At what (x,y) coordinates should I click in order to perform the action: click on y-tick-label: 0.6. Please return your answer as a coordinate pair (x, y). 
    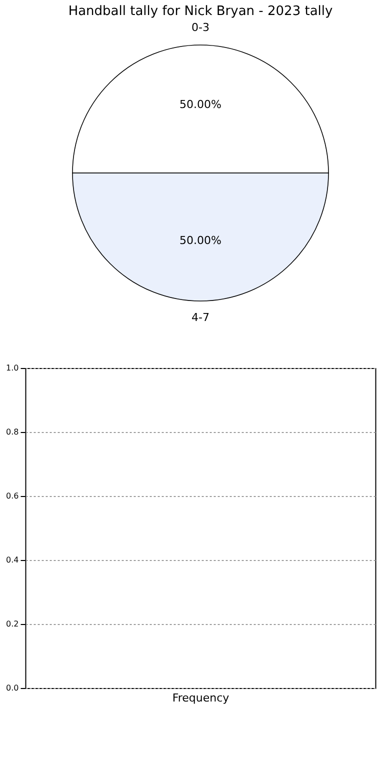
    Looking at the image, I should click on (12, 496).